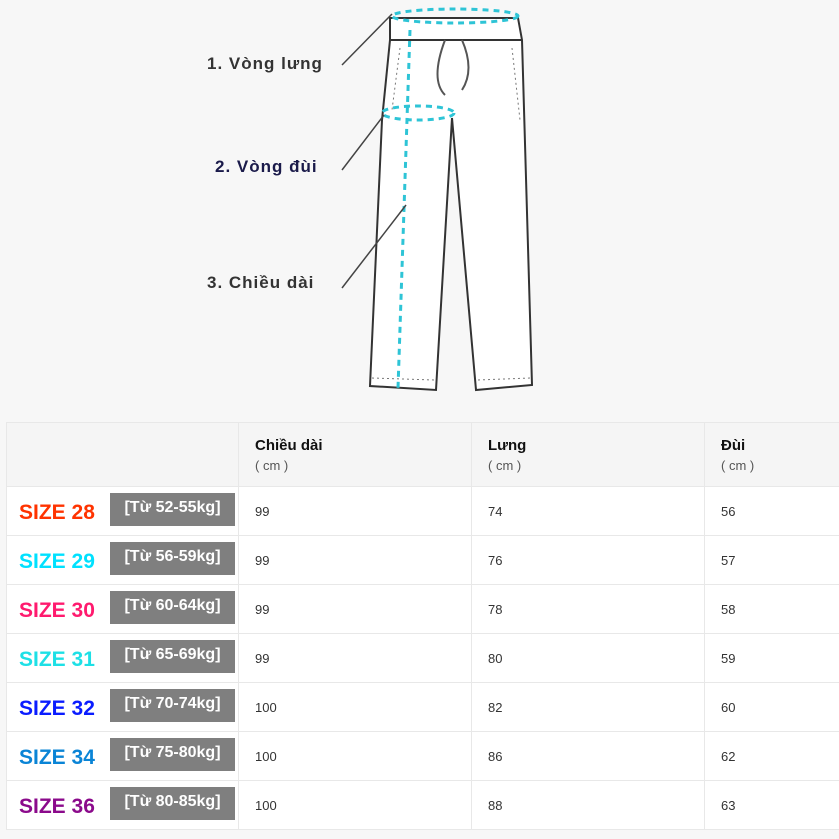 This screenshot has height=839, width=839. I want to click on table-header: Chiều dài( cm ) Lưng( cm ) Đùi( cm ), so click(422, 454).